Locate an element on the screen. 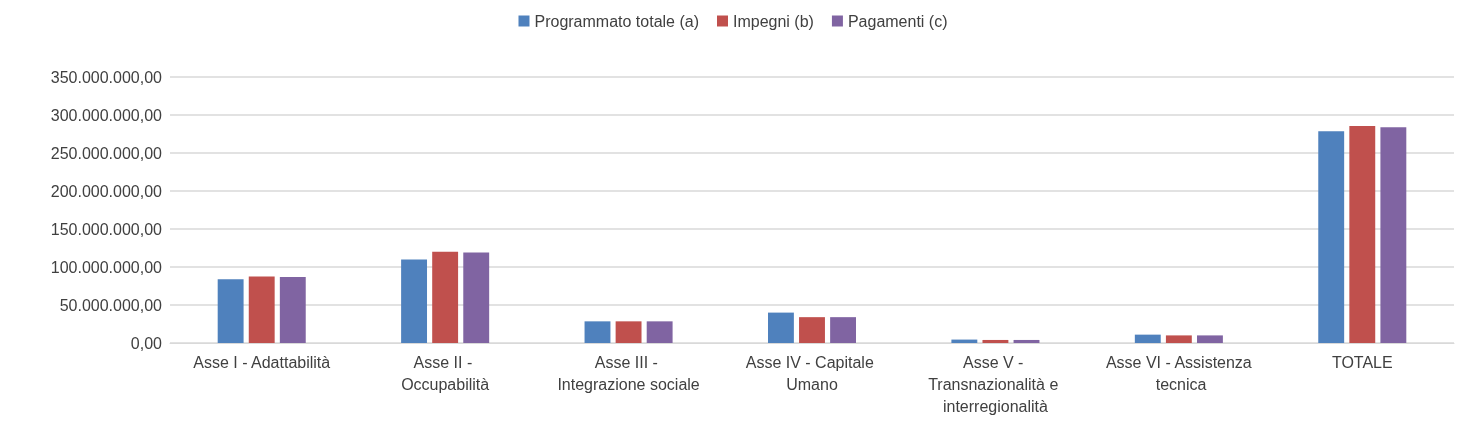  x-tick-label: Asse III - Integrazione sociale is located at coordinates (628, 373).